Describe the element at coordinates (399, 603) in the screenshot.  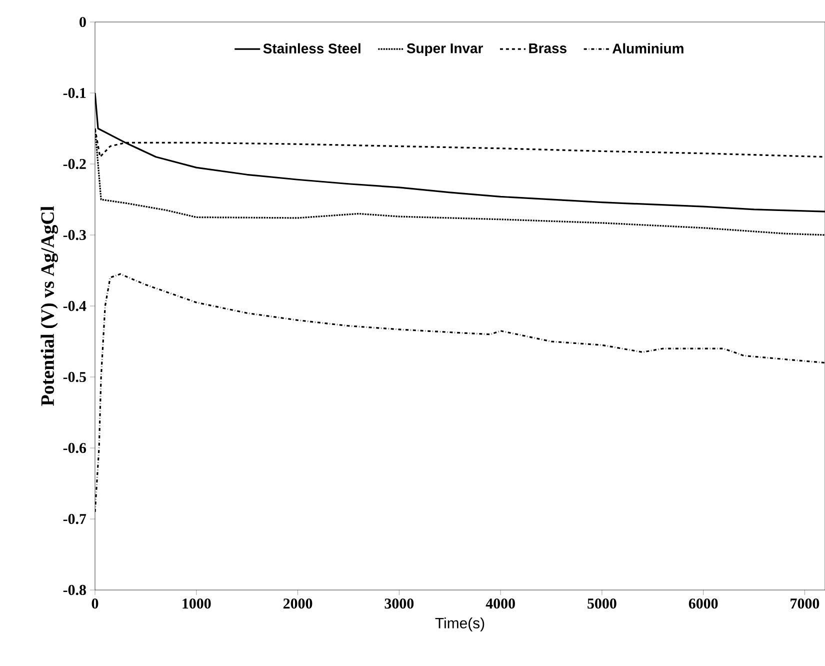
I see `x-tick-label: 3000` at that location.